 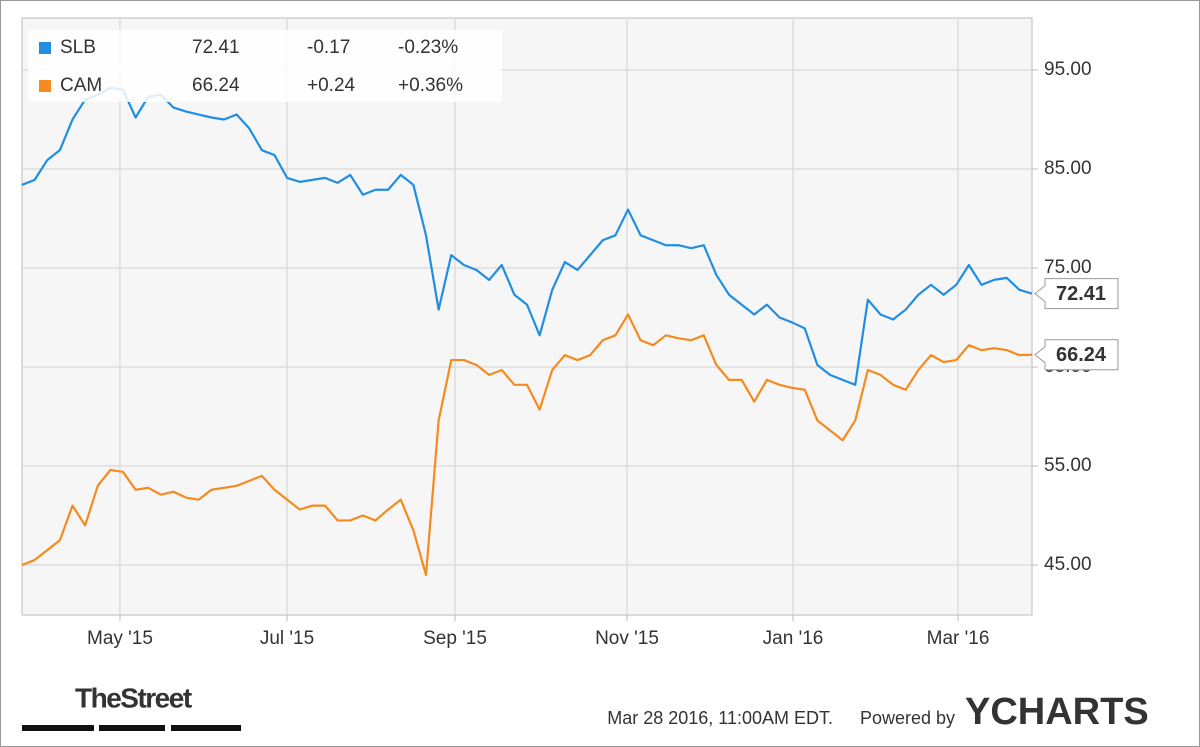 I want to click on end-label: 72.41, so click(x=1081, y=294).